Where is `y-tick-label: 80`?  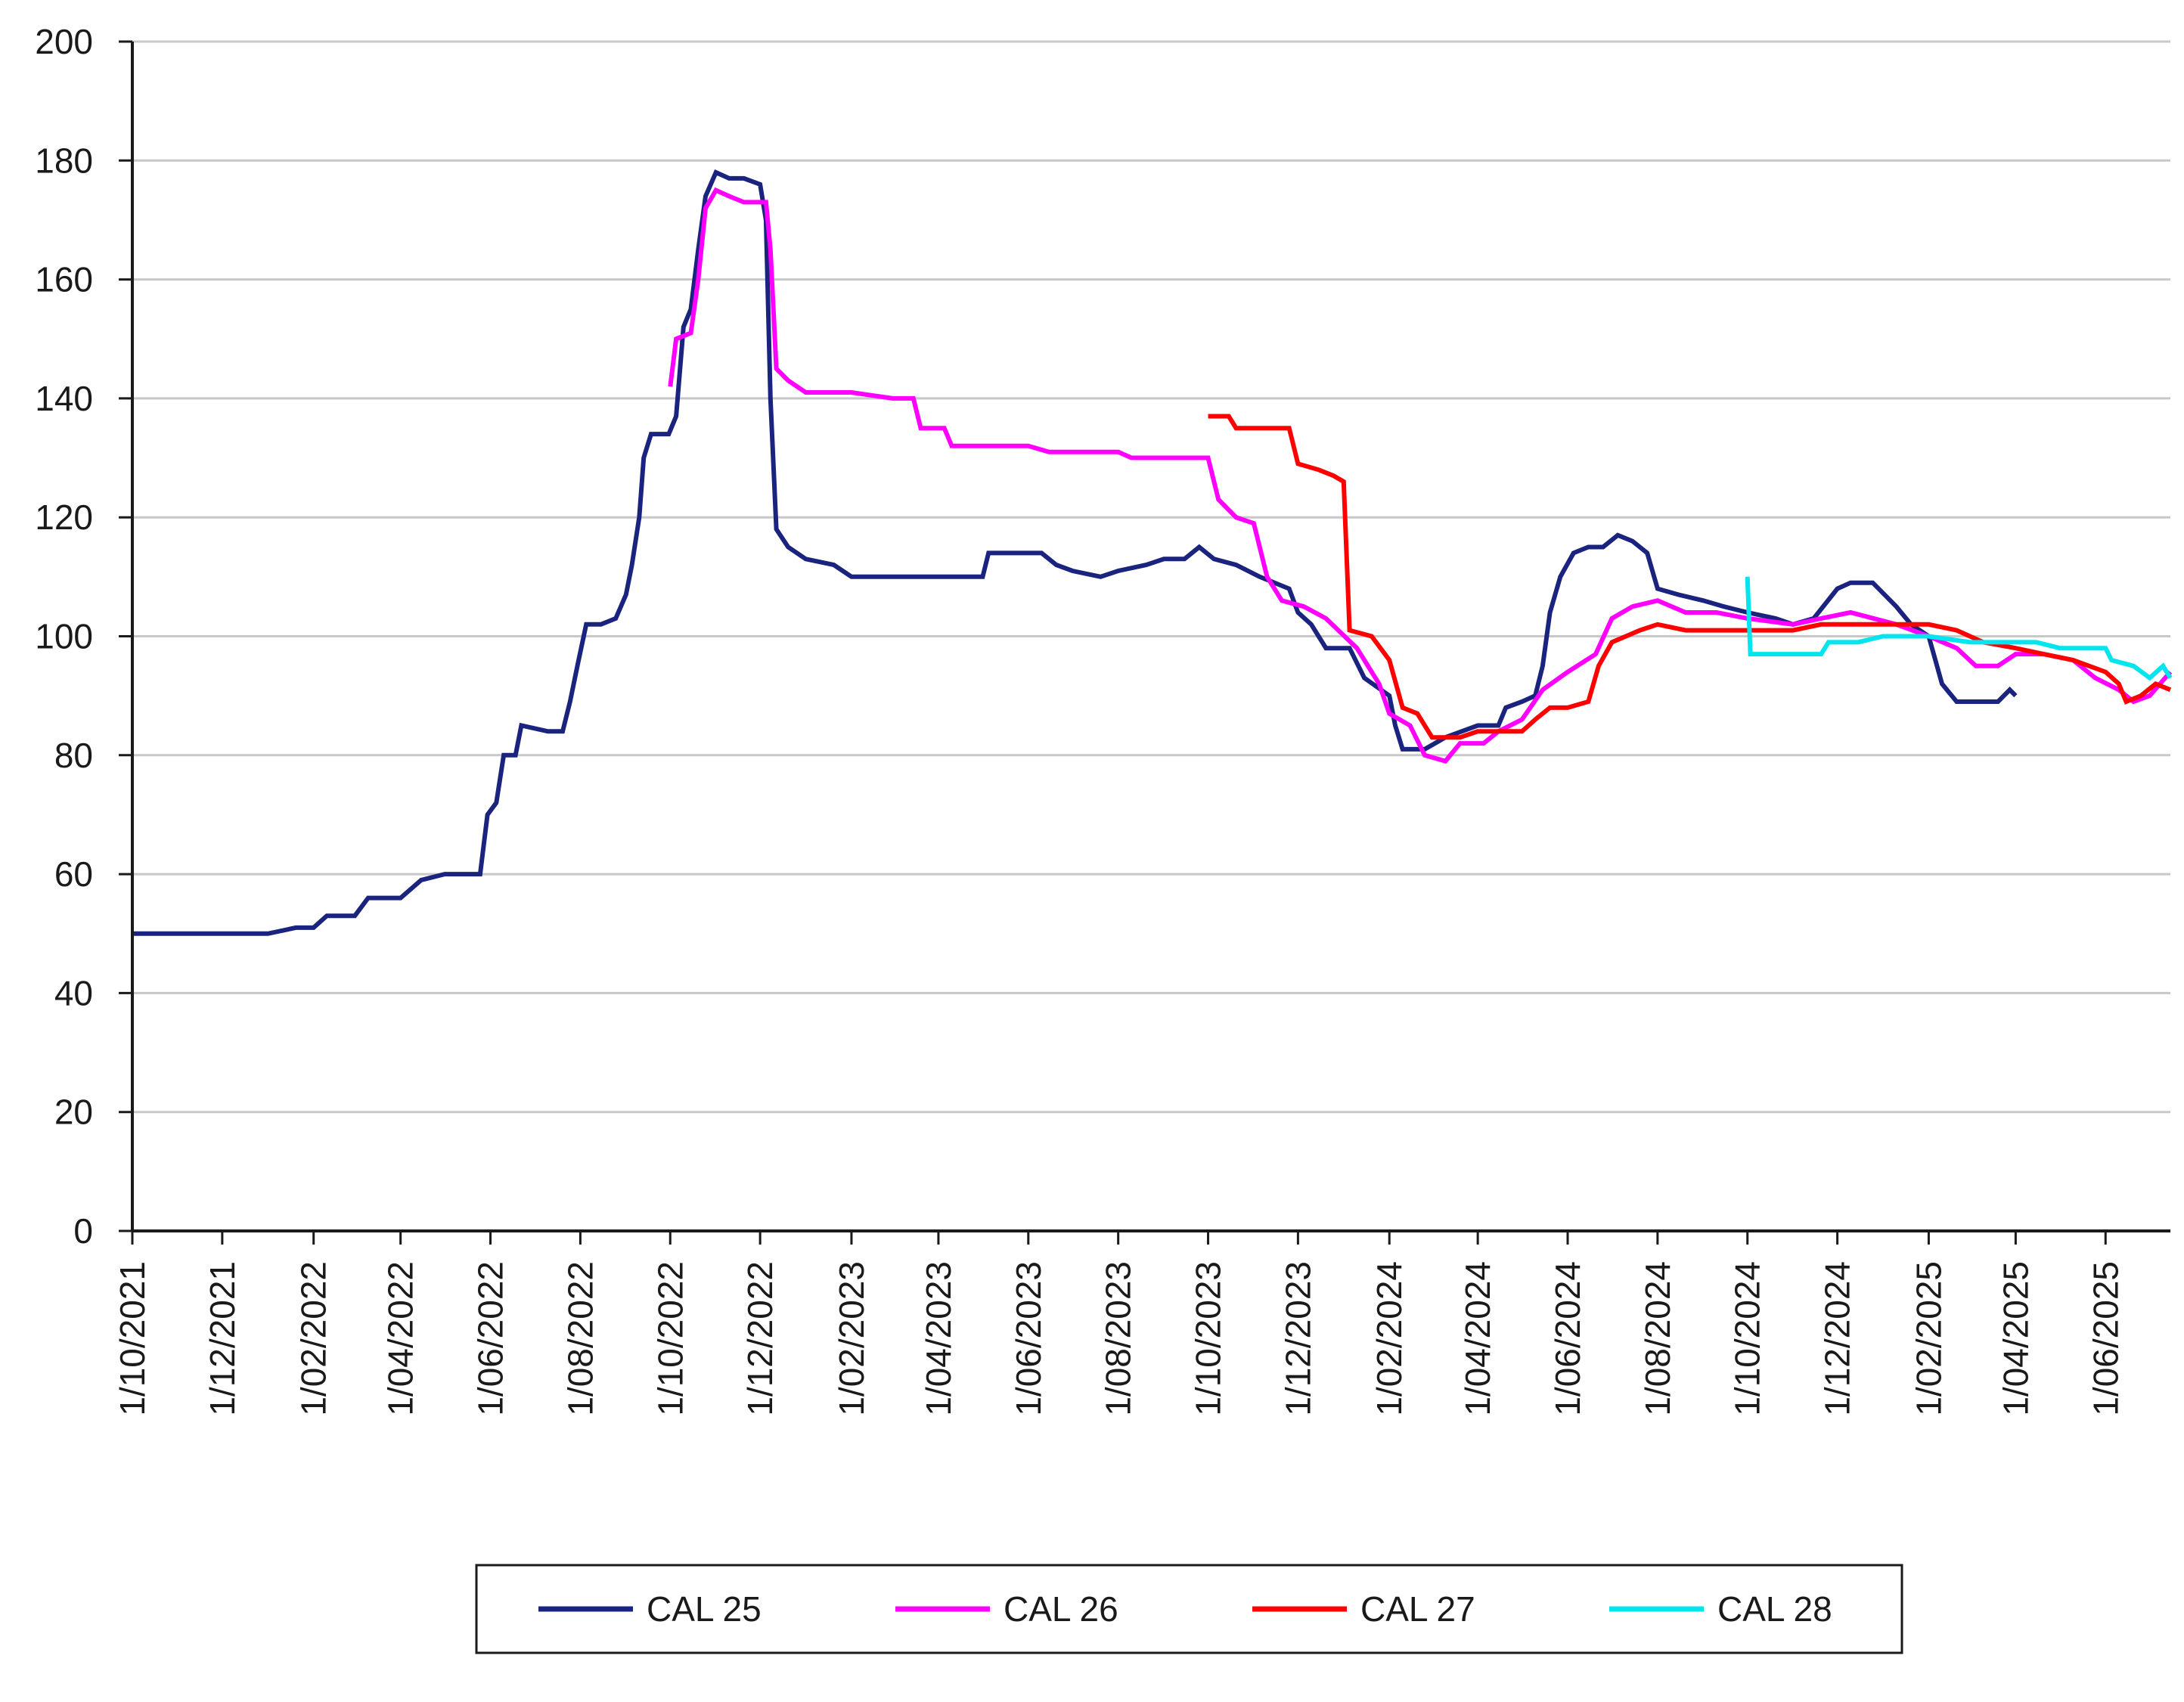 y-tick-label: 80 is located at coordinates (73, 755).